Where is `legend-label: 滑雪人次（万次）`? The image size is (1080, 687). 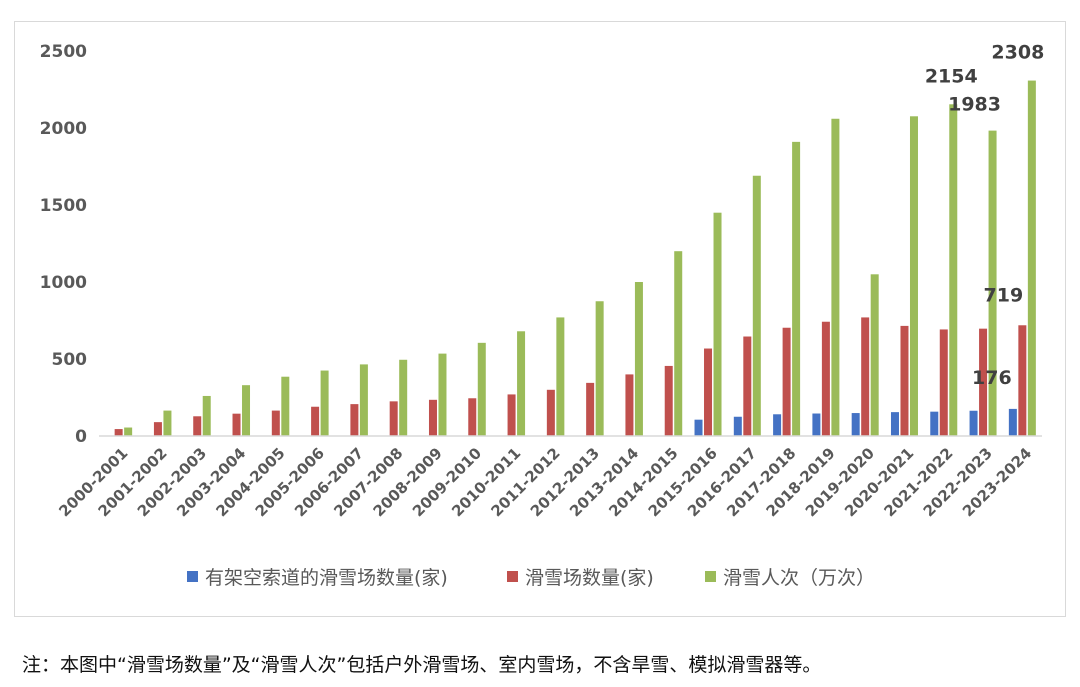
legend-label: 滑雪人次（万次） is located at coordinates (799, 578).